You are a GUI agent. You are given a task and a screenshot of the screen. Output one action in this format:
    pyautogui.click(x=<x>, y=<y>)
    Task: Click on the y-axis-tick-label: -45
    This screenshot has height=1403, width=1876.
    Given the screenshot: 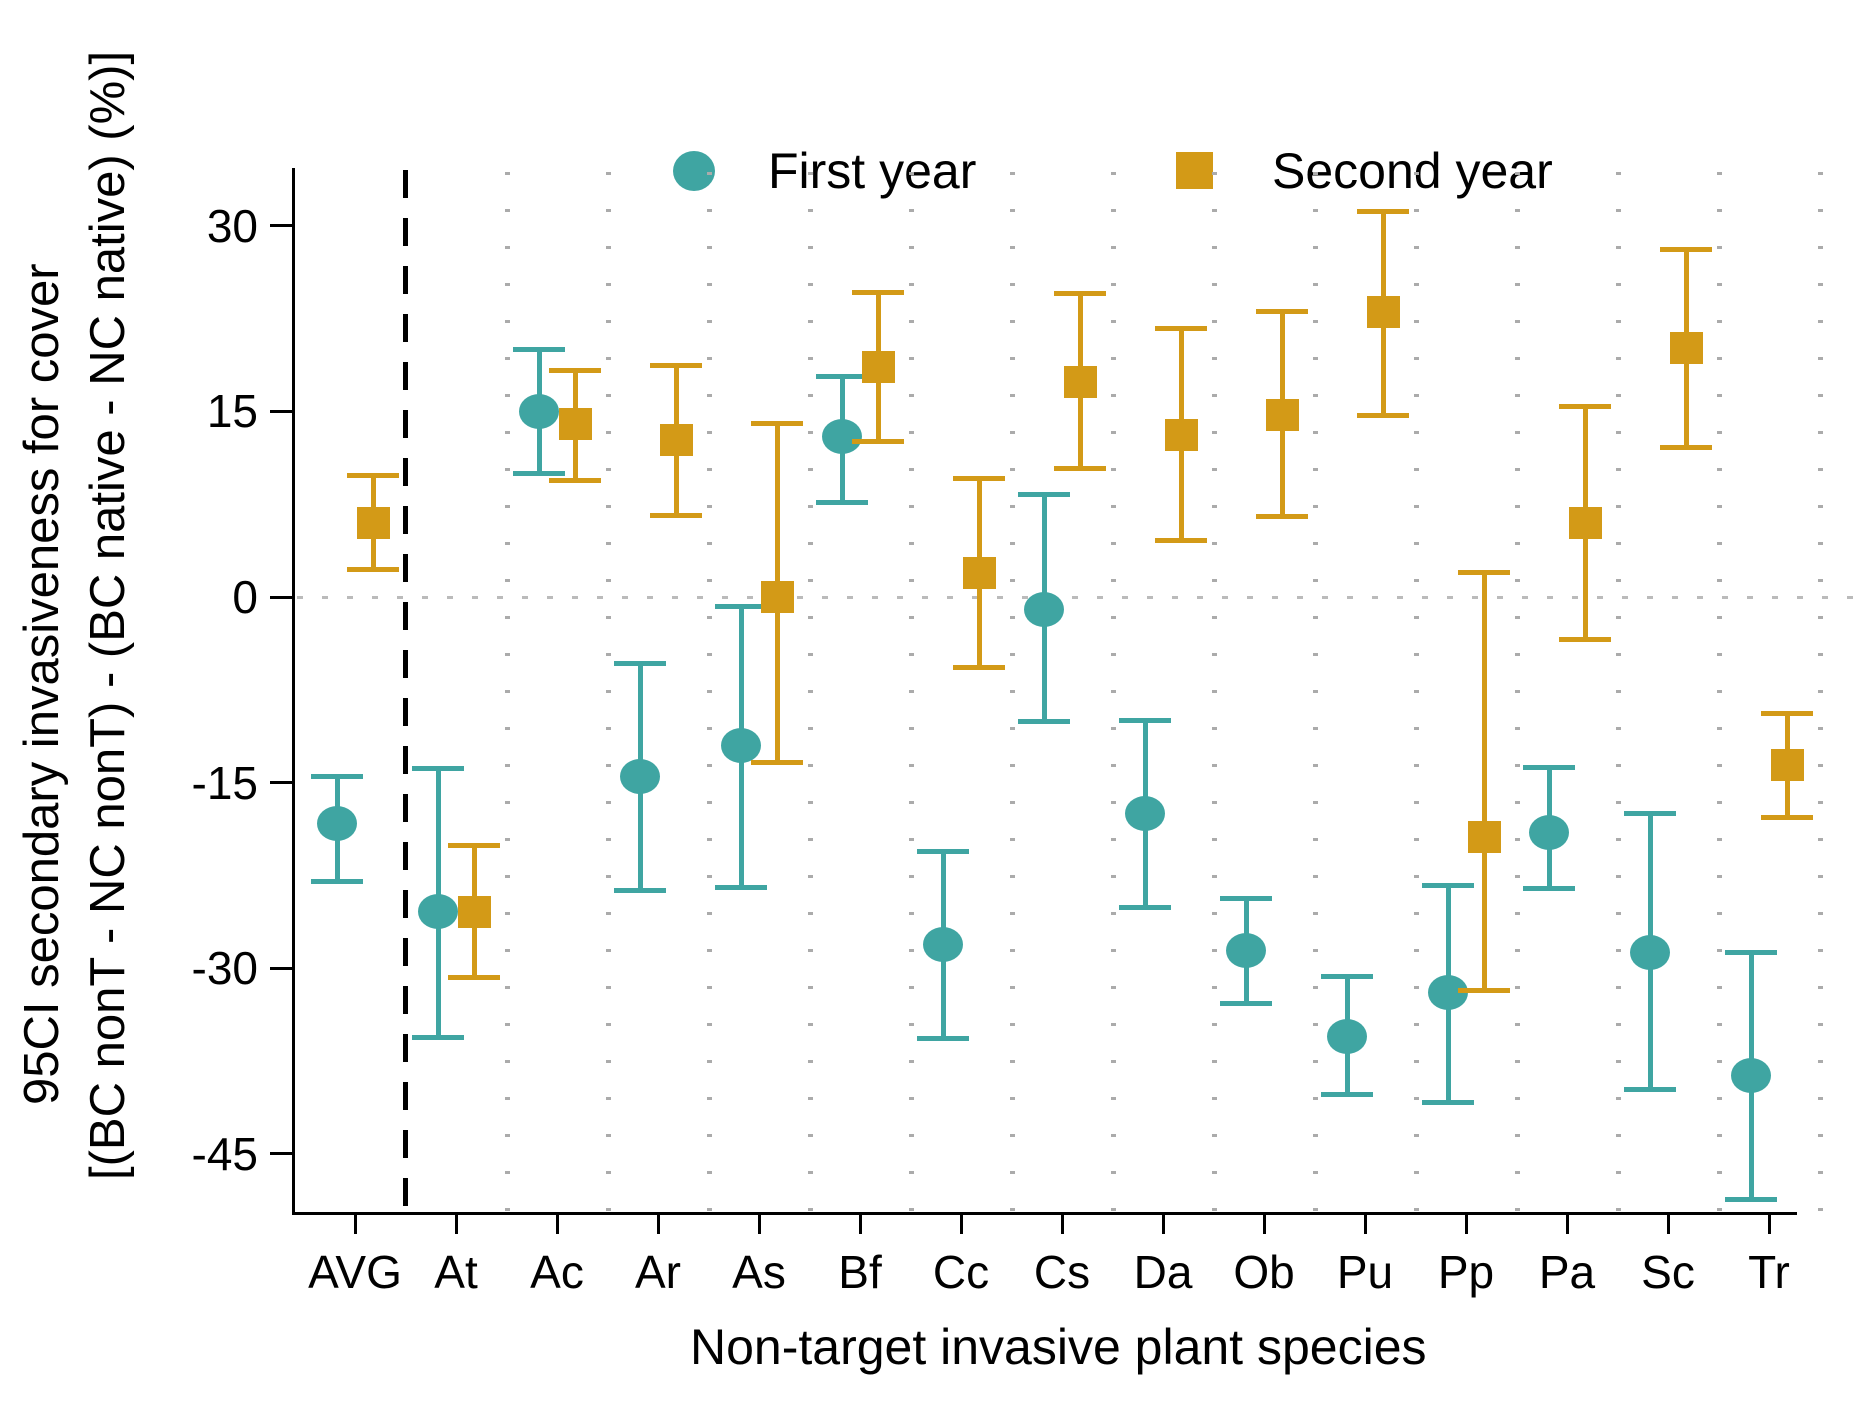 What is the action you would take?
    pyautogui.click(x=224, y=1153)
    